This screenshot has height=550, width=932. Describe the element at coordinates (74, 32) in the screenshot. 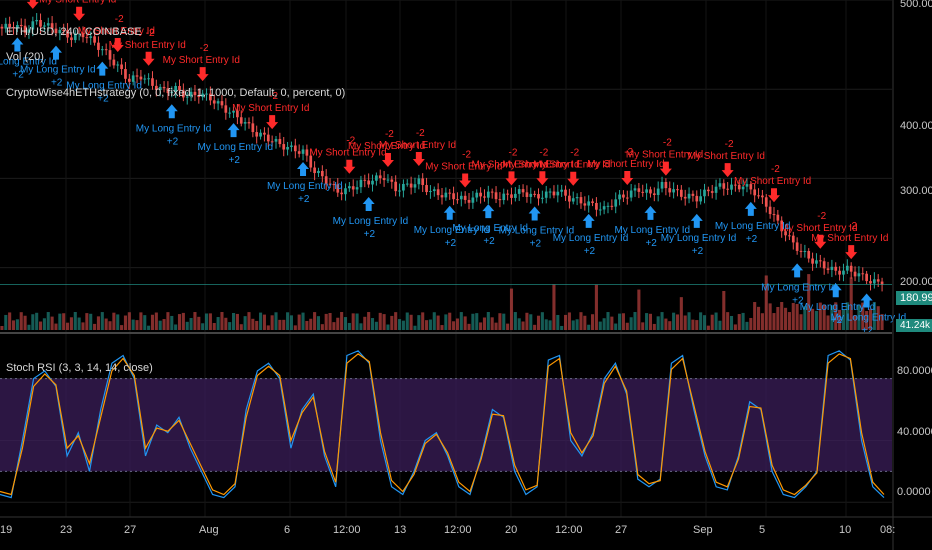

I see `symbol-title: ETH/USD, 240, COINBASE` at that location.